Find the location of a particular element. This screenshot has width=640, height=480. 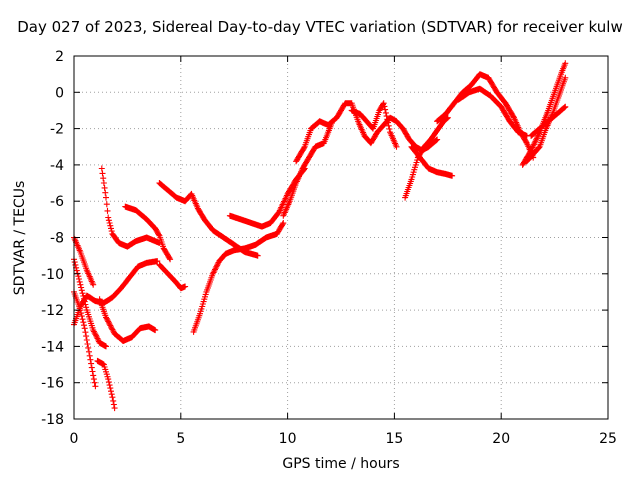

y-tick-label: -18 is located at coordinates (52, 420).